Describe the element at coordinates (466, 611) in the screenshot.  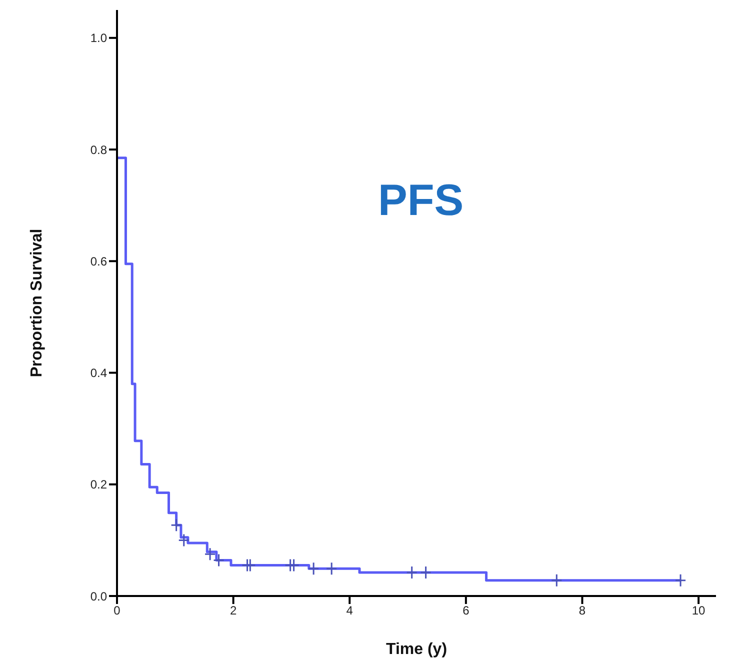
I see `x-tick-label: 6` at that location.